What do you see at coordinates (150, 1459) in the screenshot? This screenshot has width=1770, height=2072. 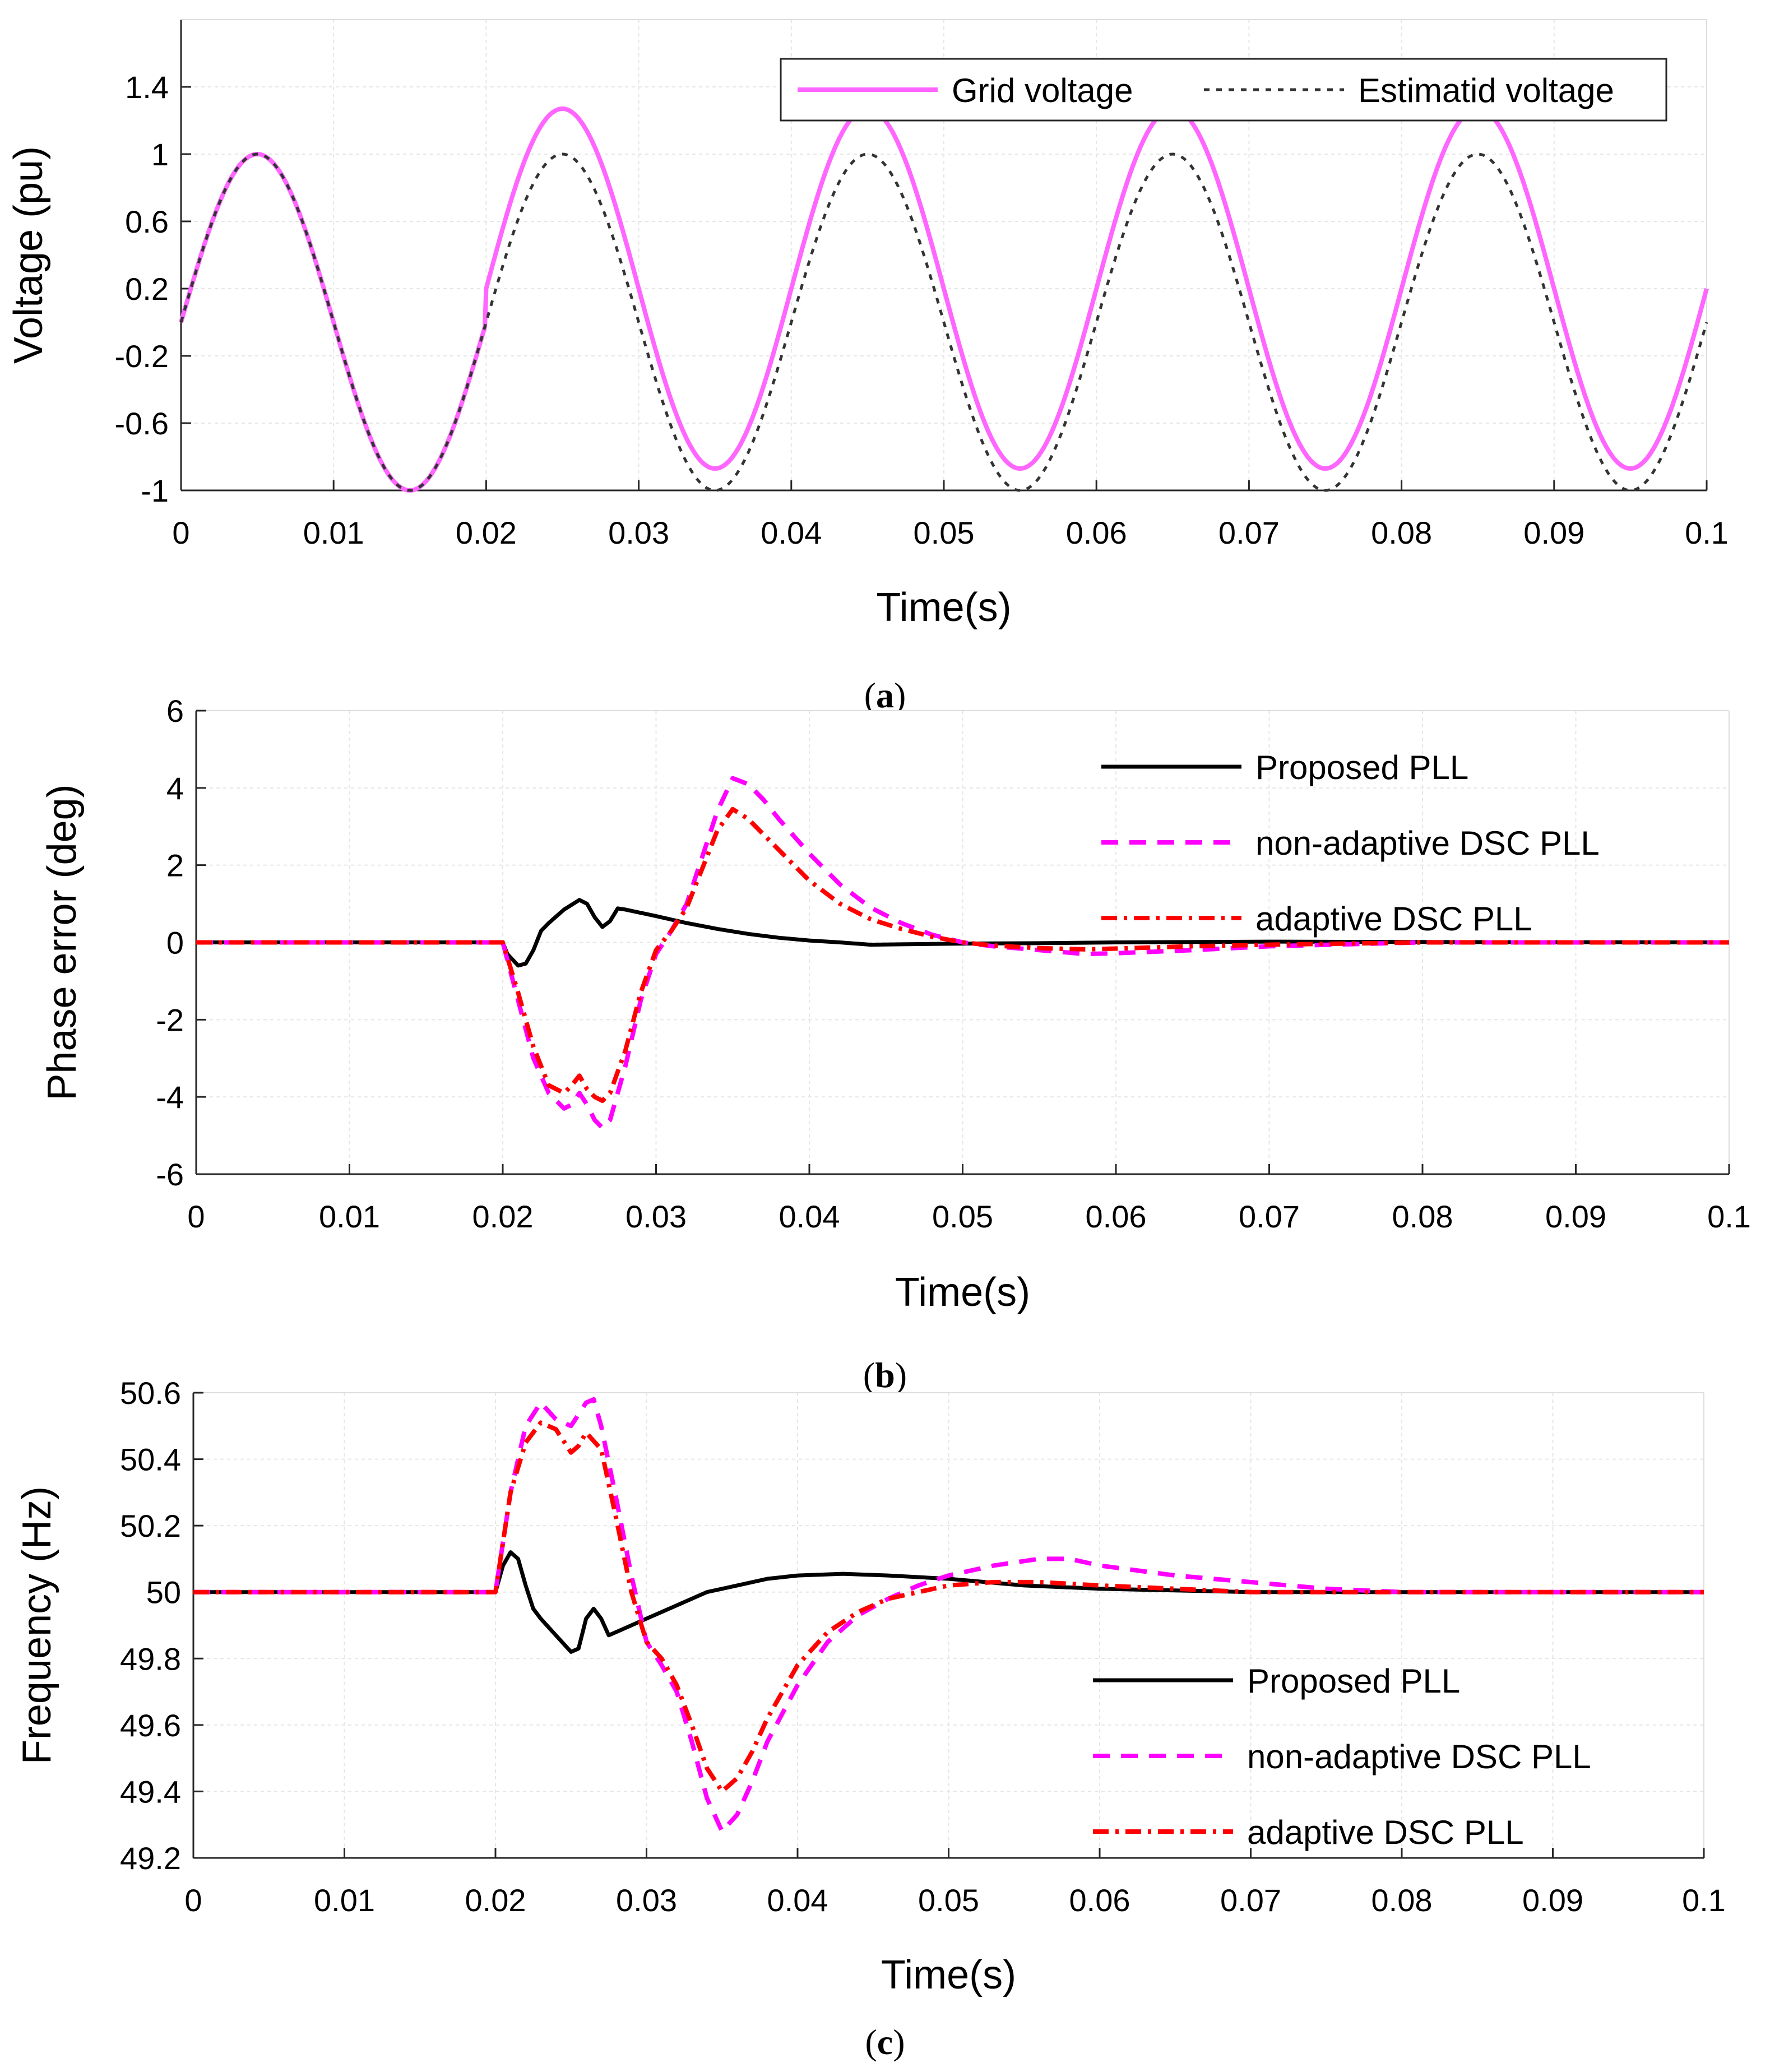 I see `y-tick-label: 50.4` at bounding box center [150, 1459].